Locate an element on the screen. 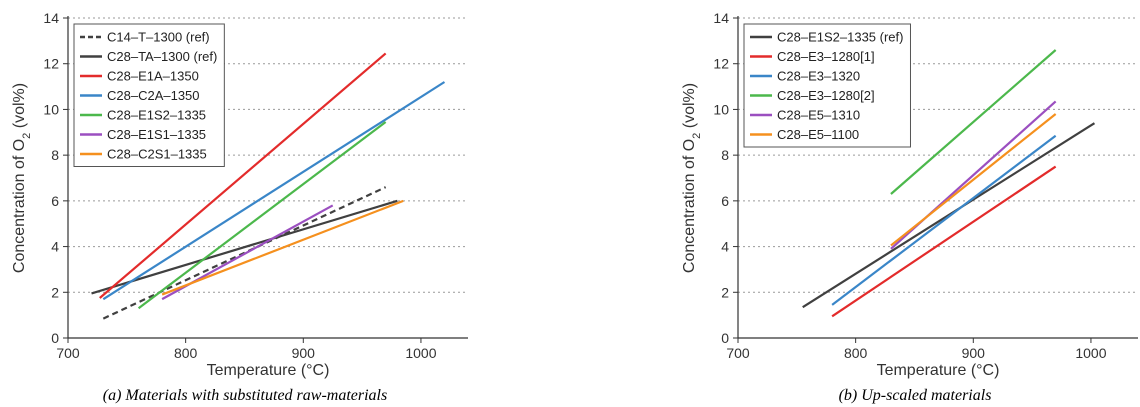 Image resolution: width=1140 pixels, height=407 pixels. legend-label: C28–E3–1280[2] is located at coordinates (826, 95).